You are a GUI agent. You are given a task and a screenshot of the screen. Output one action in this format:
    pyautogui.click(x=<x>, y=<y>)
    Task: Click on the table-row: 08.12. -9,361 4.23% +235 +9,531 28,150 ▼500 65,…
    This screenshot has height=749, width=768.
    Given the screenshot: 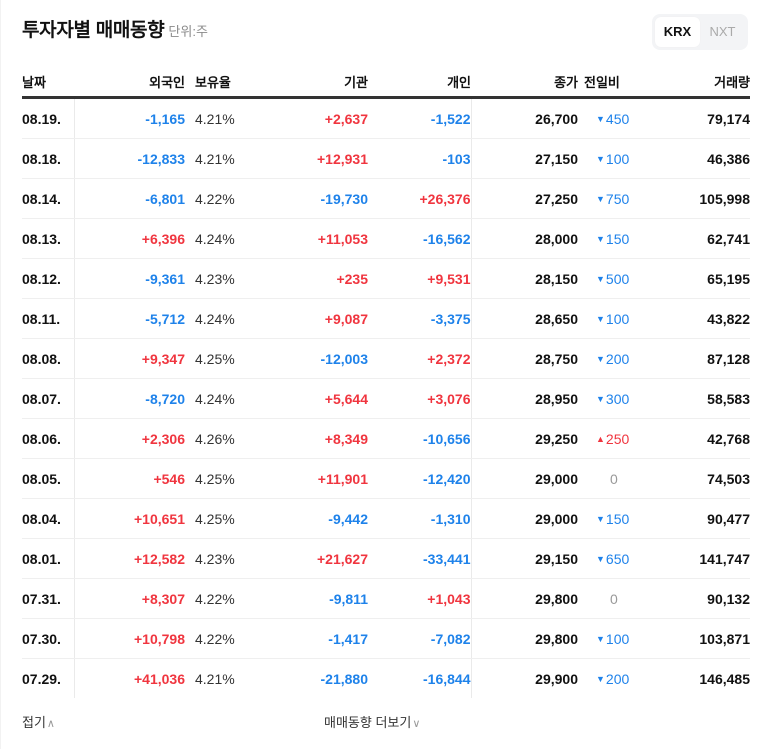 What is the action you would take?
    pyautogui.click(x=386, y=278)
    